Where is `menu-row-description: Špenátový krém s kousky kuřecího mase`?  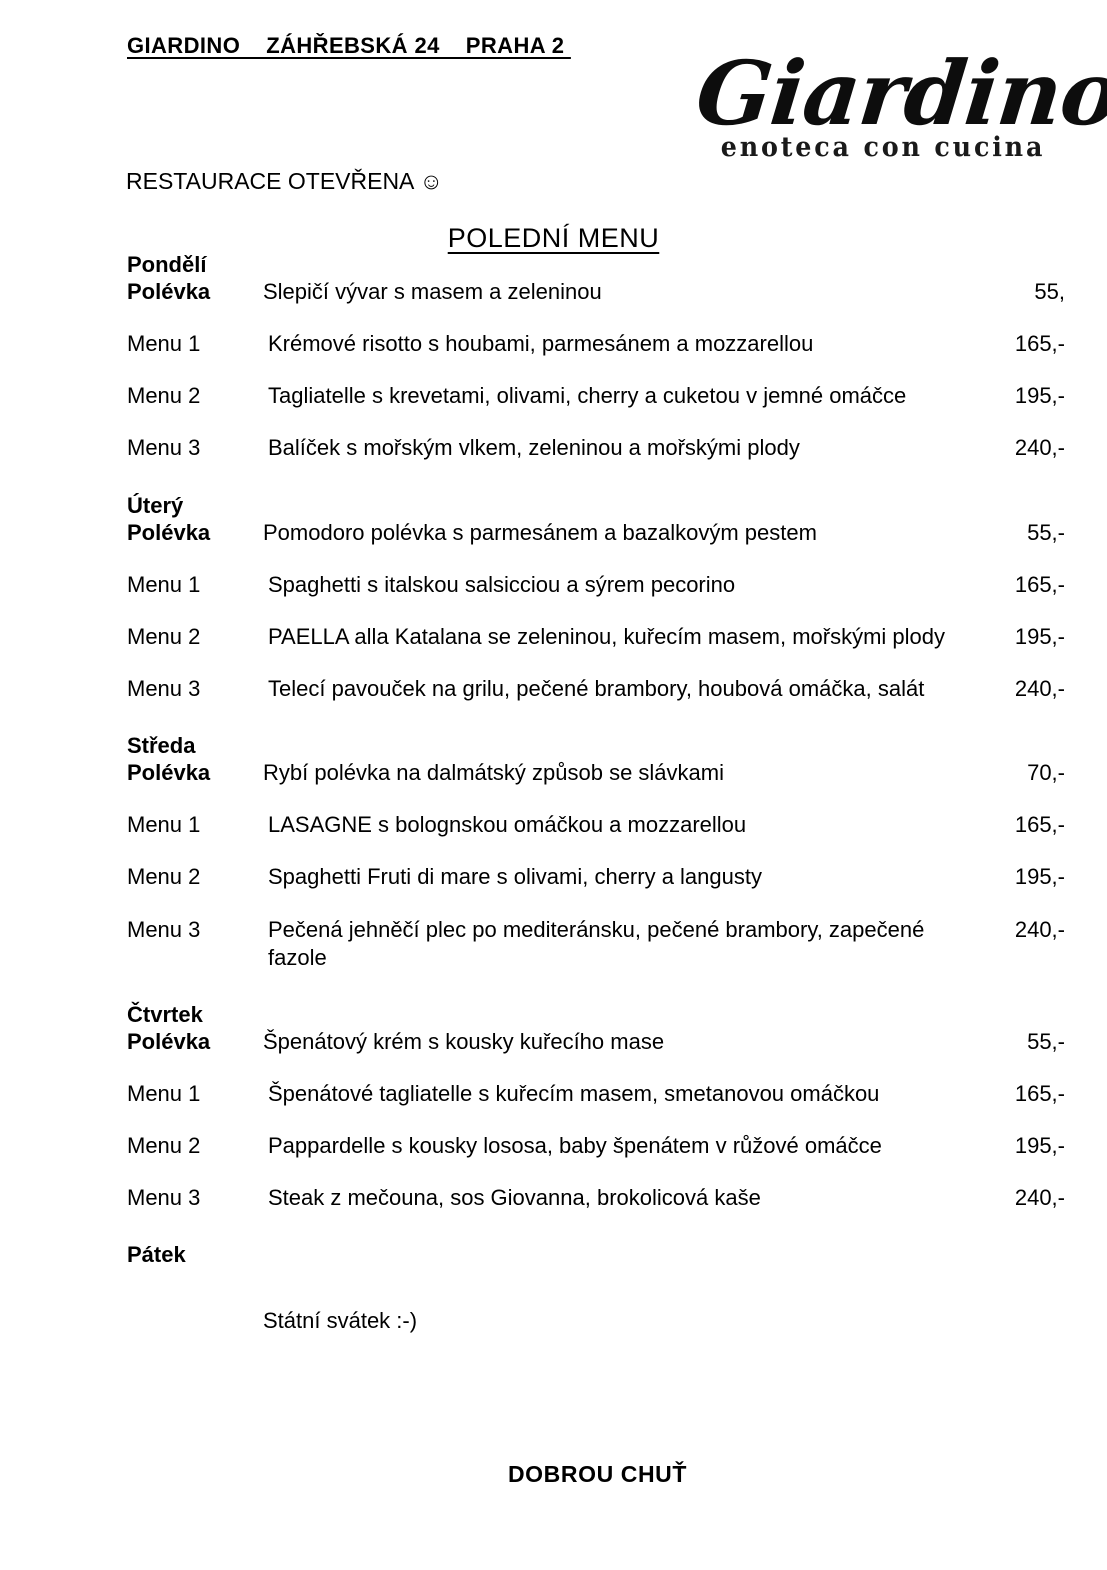
menu-row-description: Špenátový krém s kousky kuřecího mase is located at coordinates (464, 1041).